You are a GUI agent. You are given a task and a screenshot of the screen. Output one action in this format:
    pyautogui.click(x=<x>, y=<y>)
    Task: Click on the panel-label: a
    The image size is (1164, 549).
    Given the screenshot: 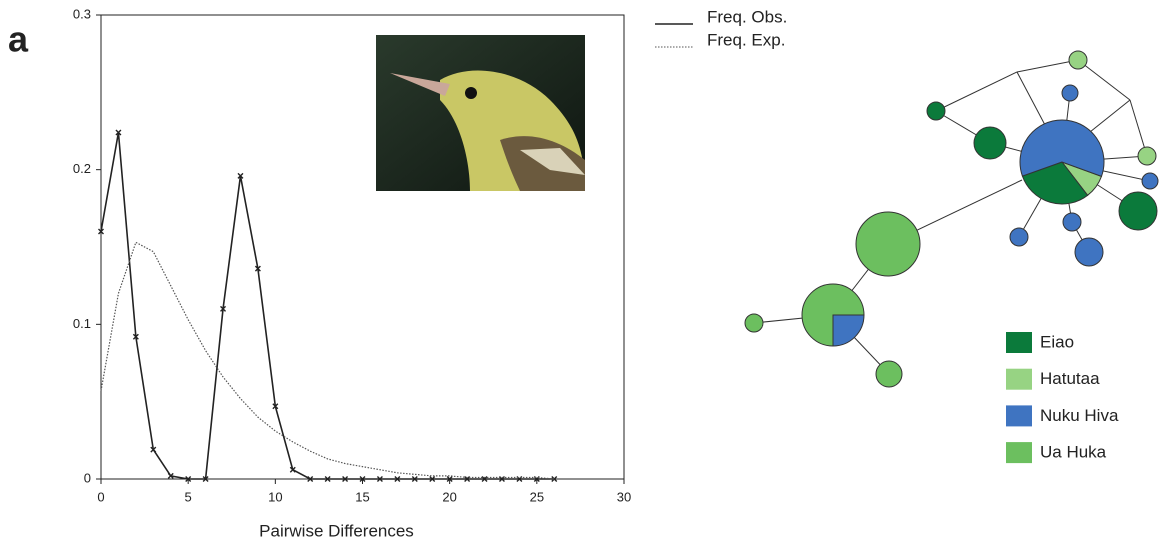 What is the action you would take?
    pyautogui.click(x=18, y=39)
    